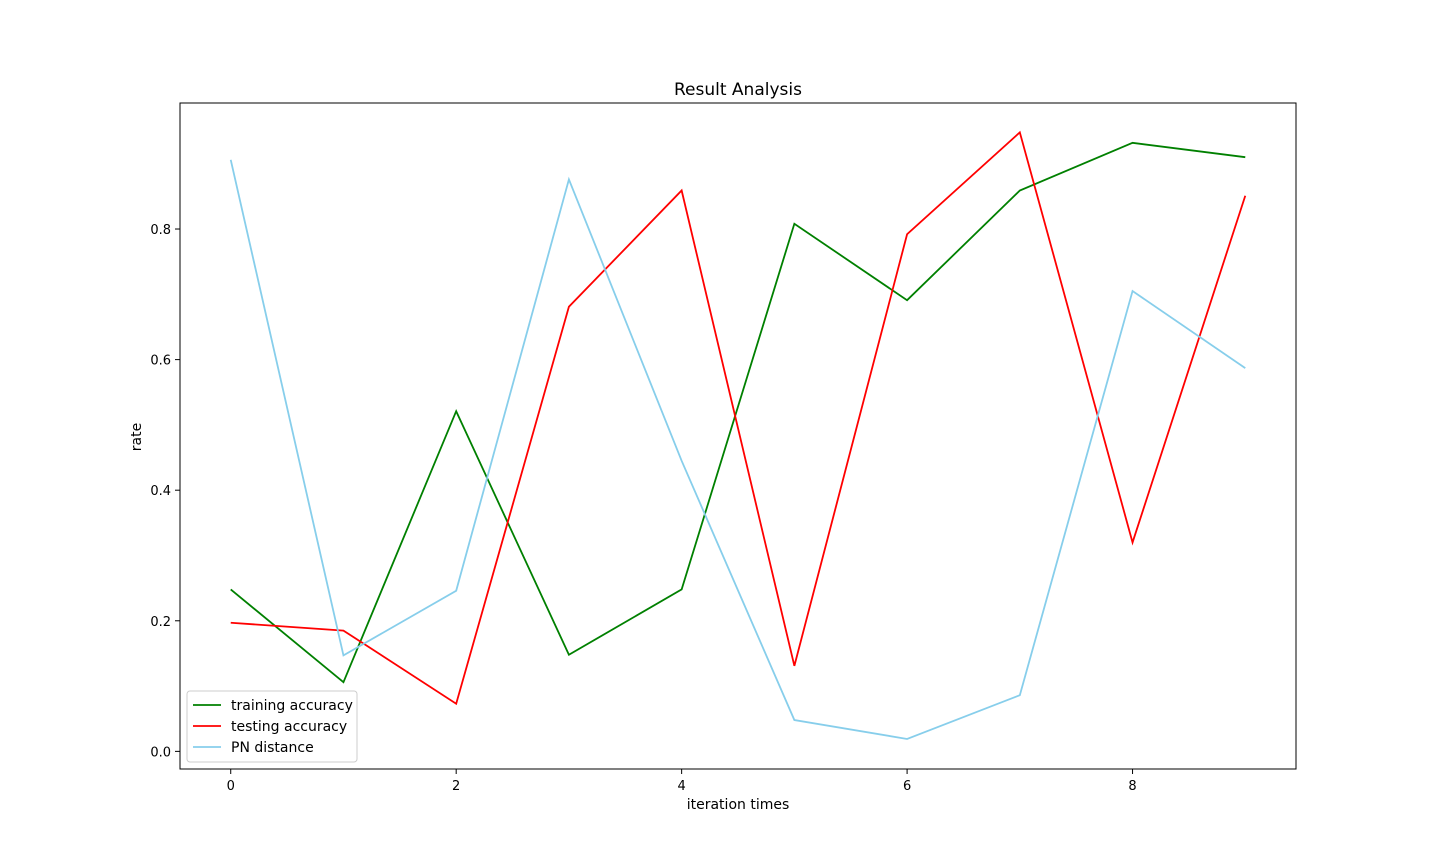  Describe the element at coordinates (681, 786) in the screenshot. I see `x-tick-label: 4` at that location.